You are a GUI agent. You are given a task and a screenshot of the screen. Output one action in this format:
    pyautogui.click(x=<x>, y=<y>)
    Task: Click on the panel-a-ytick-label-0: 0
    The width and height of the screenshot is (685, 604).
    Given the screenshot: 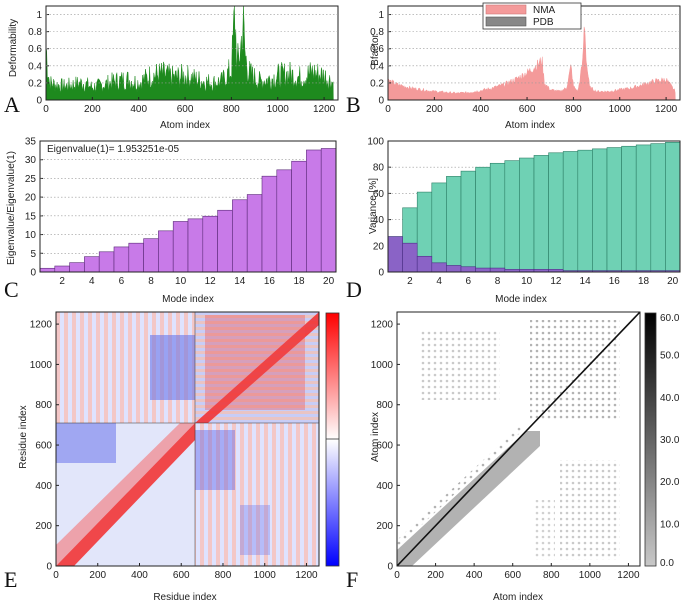 What is the action you would take?
    pyautogui.click(x=39, y=101)
    